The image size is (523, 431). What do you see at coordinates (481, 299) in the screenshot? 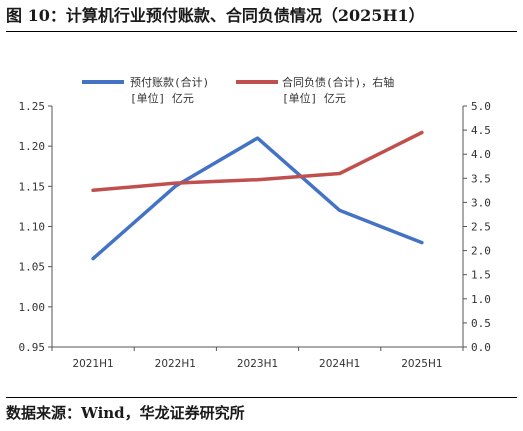
I see `right-tick-label: 1.0` at bounding box center [481, 299].